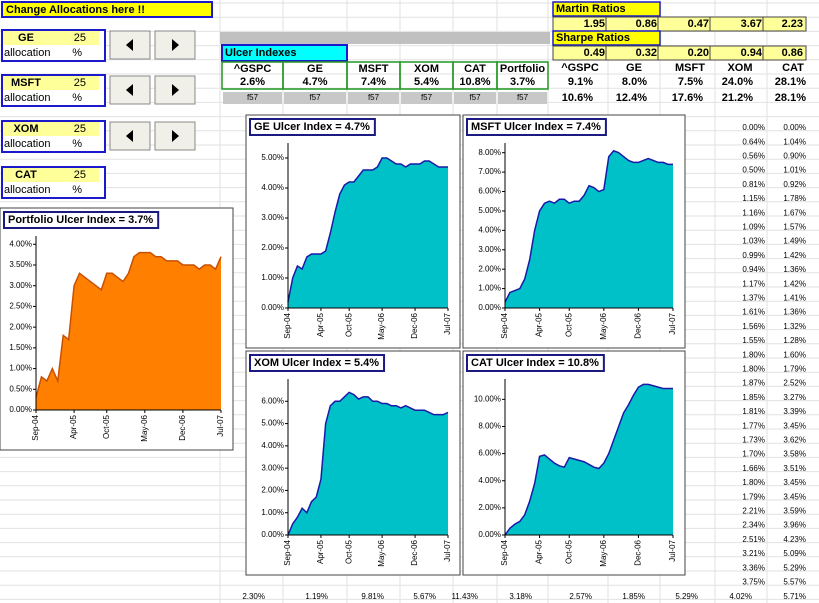 This screenshot has width=819, height=603. I want to click on cell-text: 0.56%, so click(753, 156).